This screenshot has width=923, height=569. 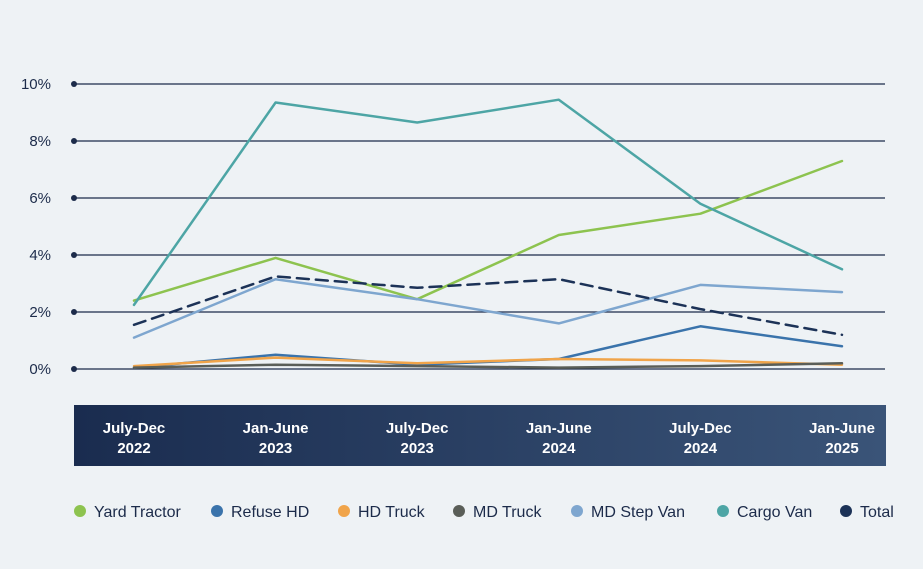 What do you see at coordinates (392, 512) in the screenshot?
I see `legend-label: HD Truck` at bounding box center [392, 512].